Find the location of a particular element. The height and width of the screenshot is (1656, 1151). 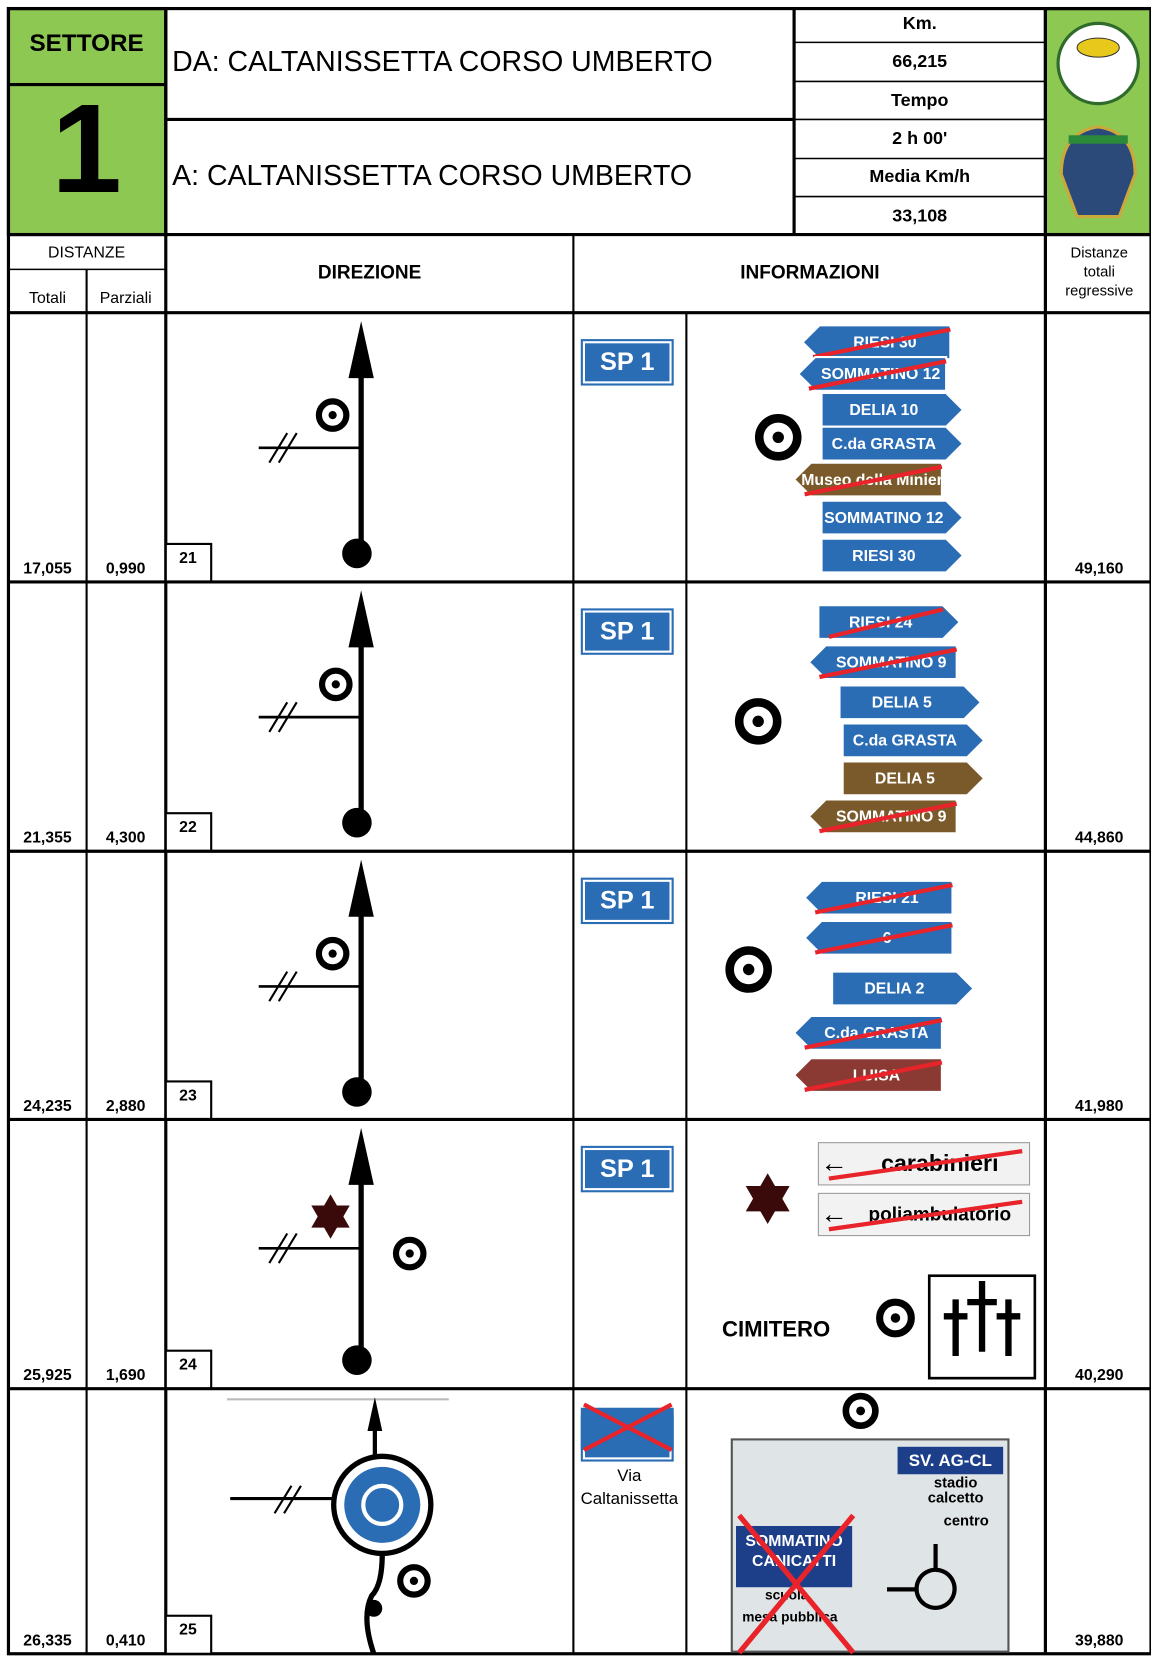

partial-distance: 1,690 is located at coordinates (126, 1375).